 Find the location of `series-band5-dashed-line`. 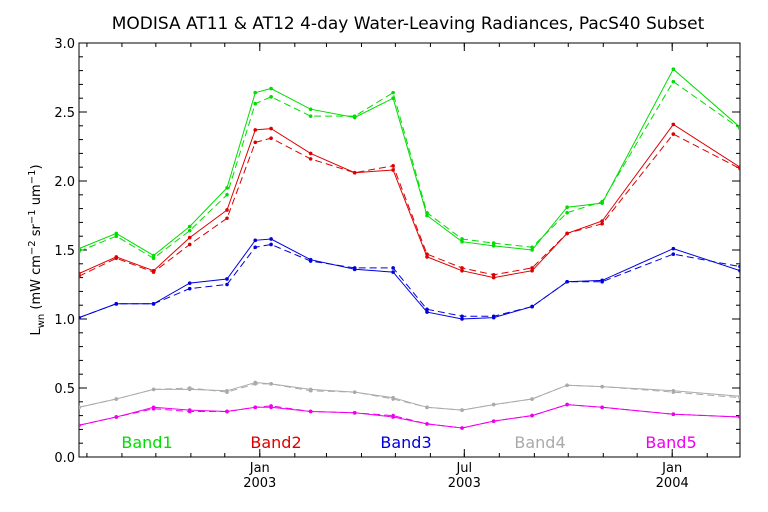

series-band5-dashed-line is located at coordinates (409, 416).